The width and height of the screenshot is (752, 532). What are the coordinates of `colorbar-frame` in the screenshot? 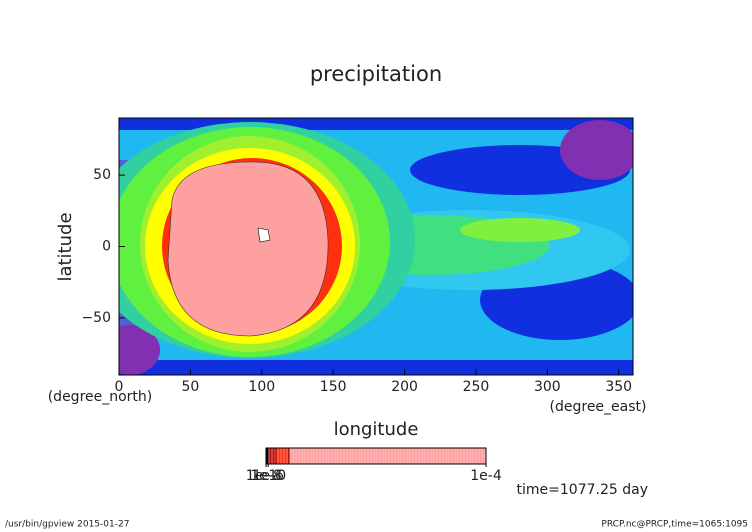 It's located at (376, 456).